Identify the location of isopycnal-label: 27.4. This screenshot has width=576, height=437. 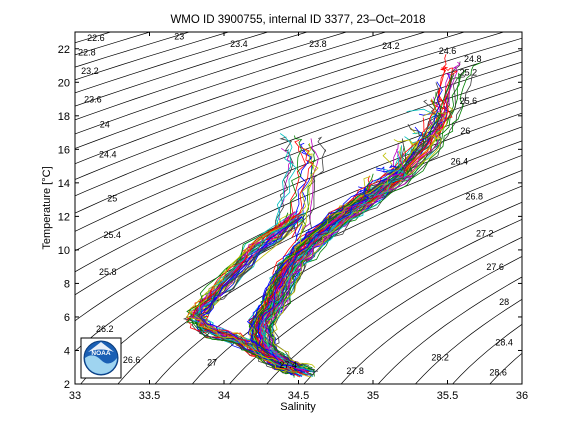
(288, 365).